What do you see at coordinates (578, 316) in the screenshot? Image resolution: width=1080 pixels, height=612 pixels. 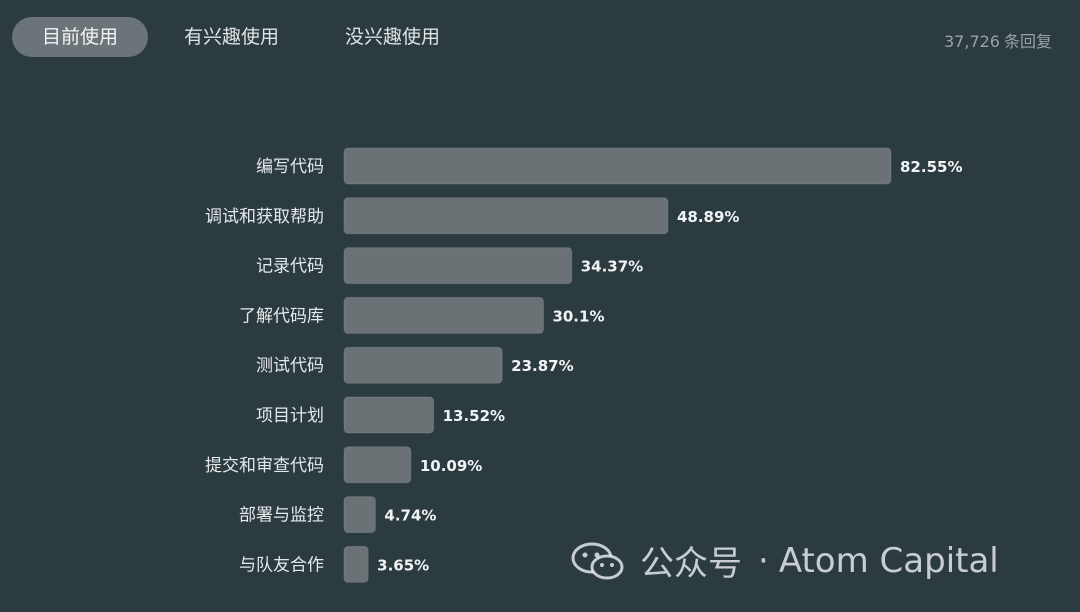 I see `value-label: 30.1%` at bounding box center [578, 316].